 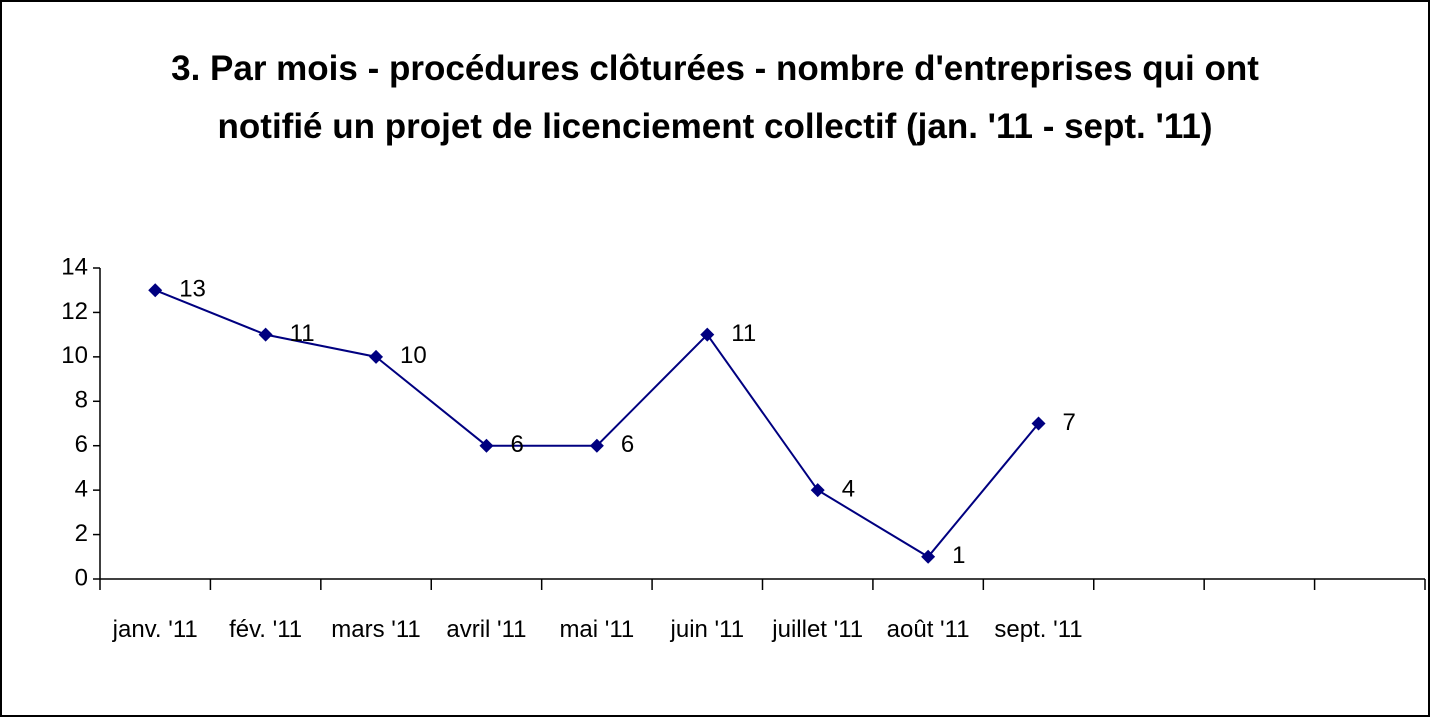 What do you see at coordinates (818, 629) in the screenshot?
I see `x-tick-label: juillet '11` at bounding box center [818, 629].